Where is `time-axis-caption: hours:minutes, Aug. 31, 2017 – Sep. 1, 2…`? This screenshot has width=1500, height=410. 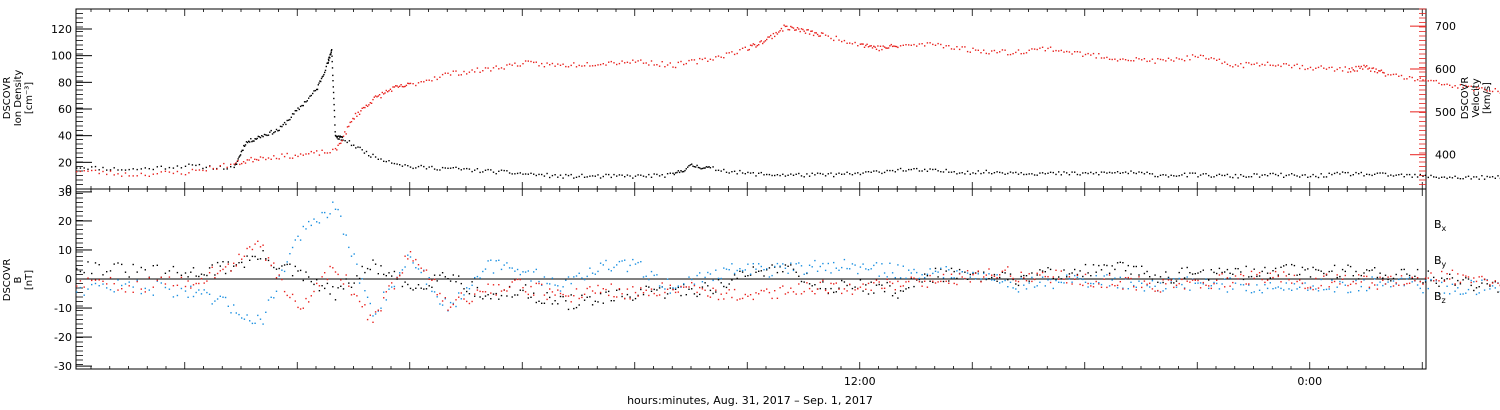 time-axis-caption: hours:minutes, Aug. 31, 2017 – Sep. 1, 2… is located at coordinates (750, 400).